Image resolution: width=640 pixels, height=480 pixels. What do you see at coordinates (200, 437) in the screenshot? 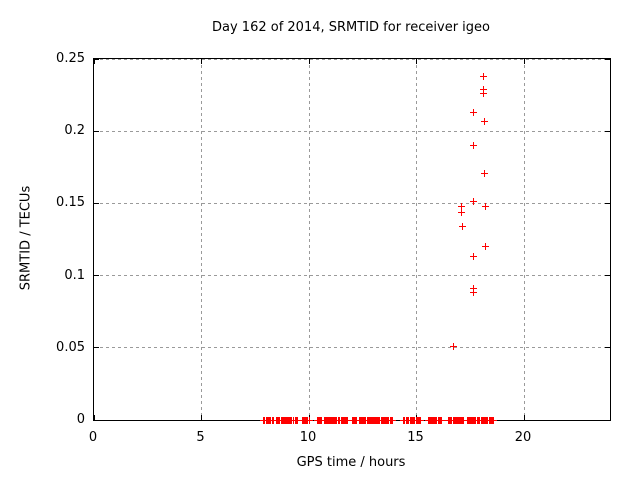
I see `x-tick-label: 5` at bounding box center [200, 437].